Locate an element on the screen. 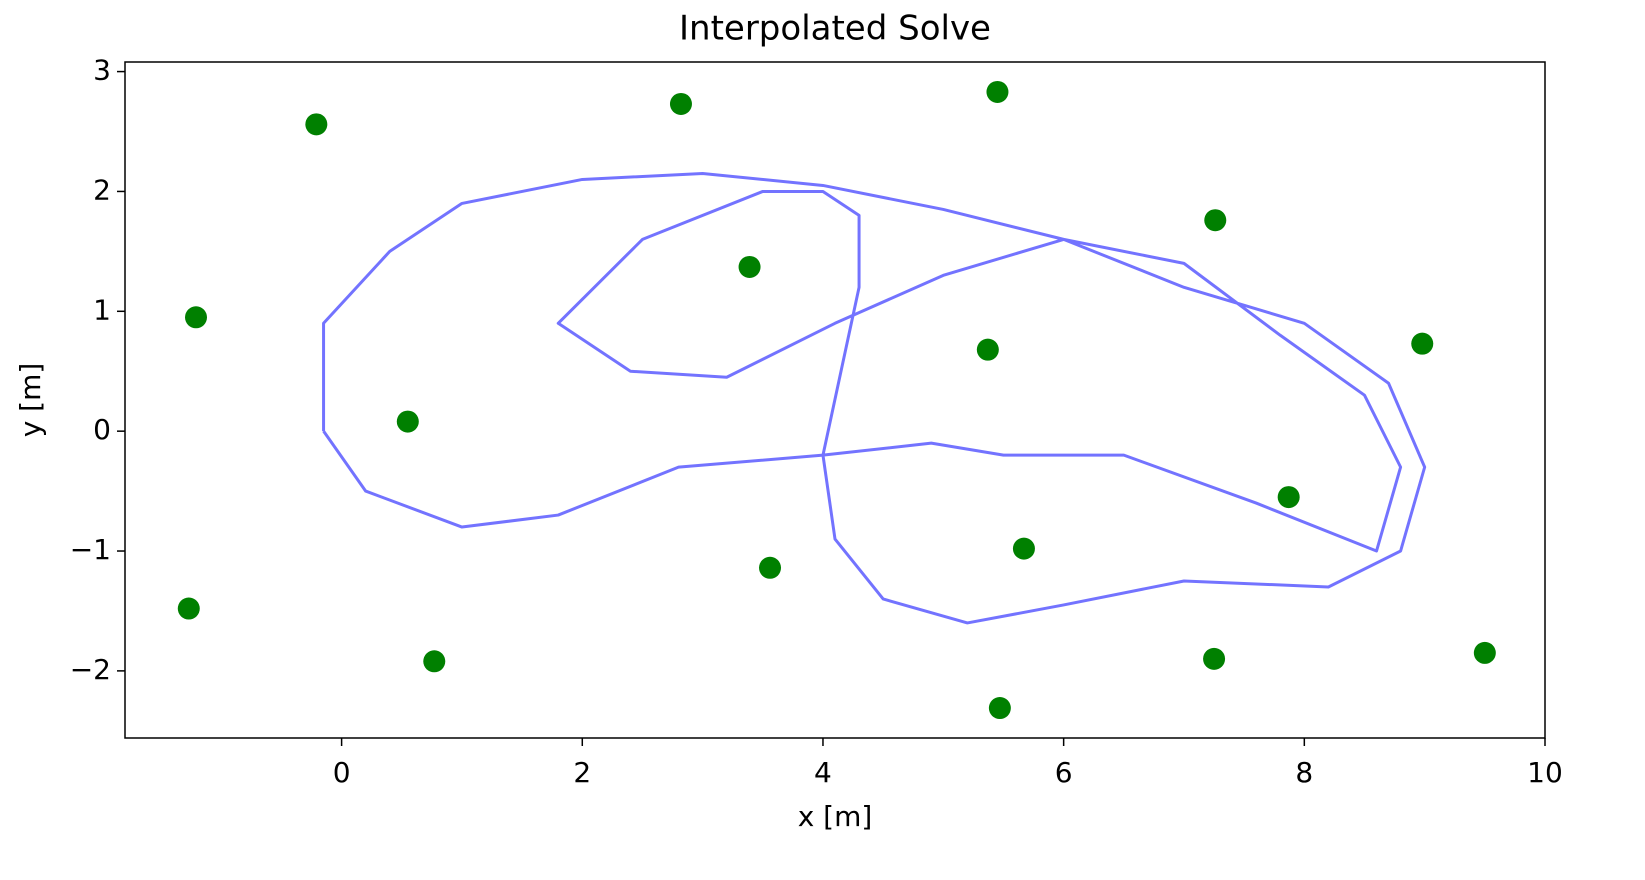  y-axis-label: y [m] is located at coordinates (30, 400).